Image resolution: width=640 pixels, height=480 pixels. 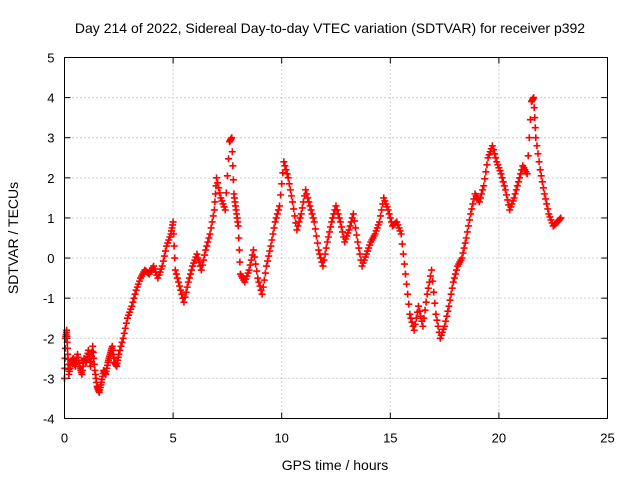 What do you see at coordinates (172, 438) in the screenshot?
I see `x-tick-label: 5` at bounding box center [172, 438].